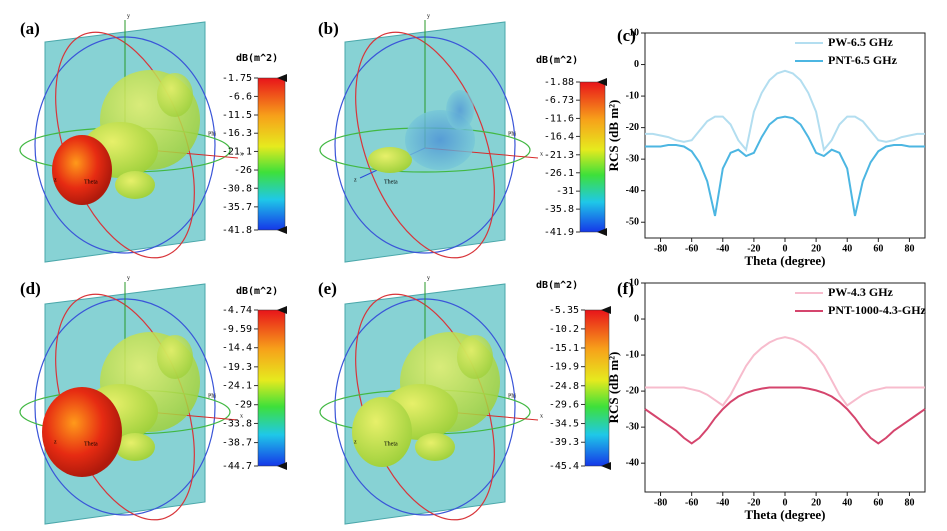  I want to click on colorbar-tick-label: -1.88, so click(559, 82).